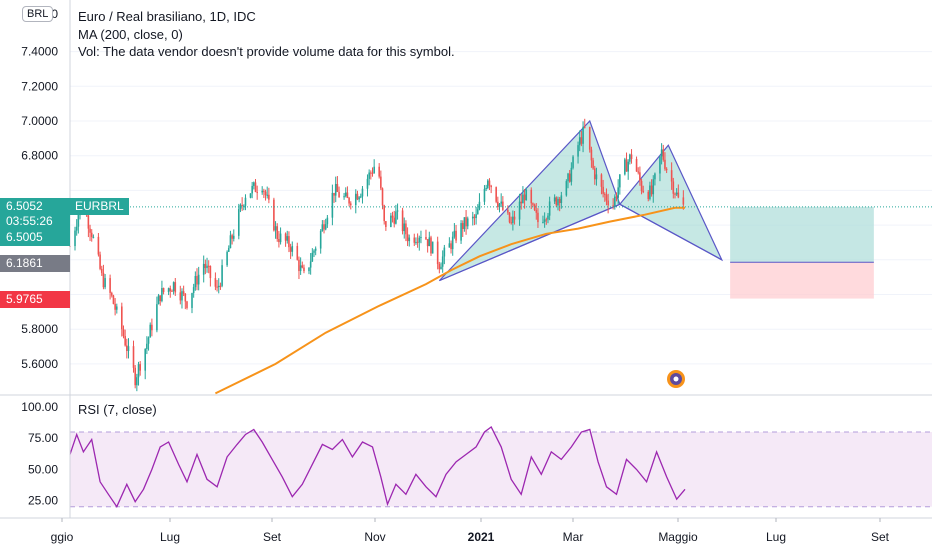  What do you see at coordinates (130, 34) in the screenshot?
I see `ma-legend: MA (200, close, 0)` at bounding box center [130, 34].